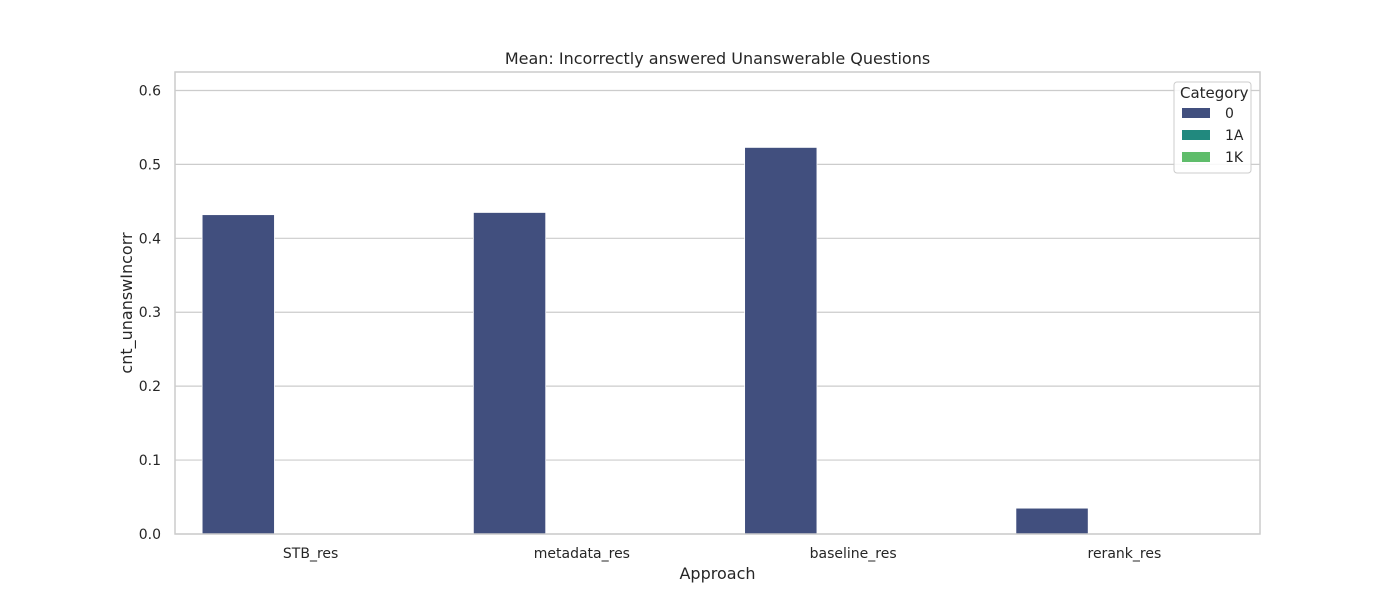  I want to click on legend-box, so click(1212, 127).